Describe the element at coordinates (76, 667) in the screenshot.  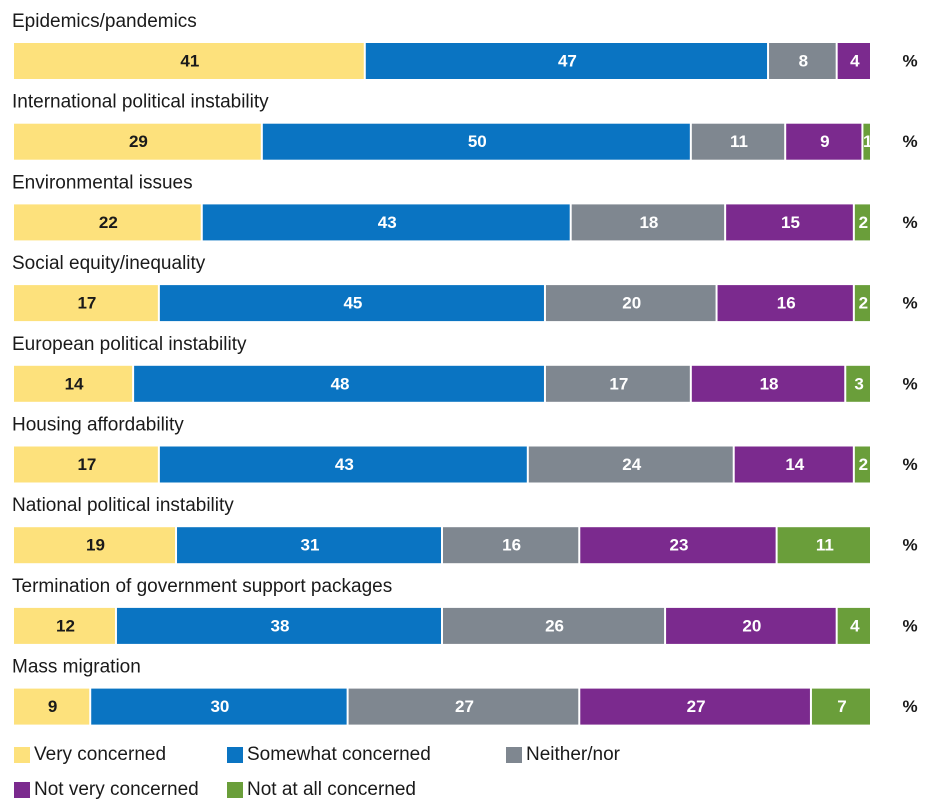
I see `row-label: Mass migration` at that location.